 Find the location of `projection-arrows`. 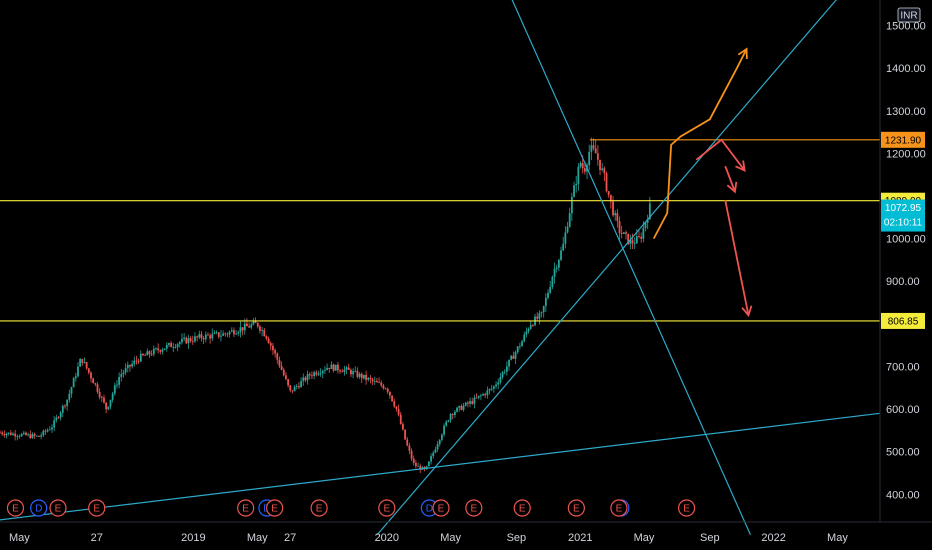

projection-arrows is located at coordinates (702, 182).